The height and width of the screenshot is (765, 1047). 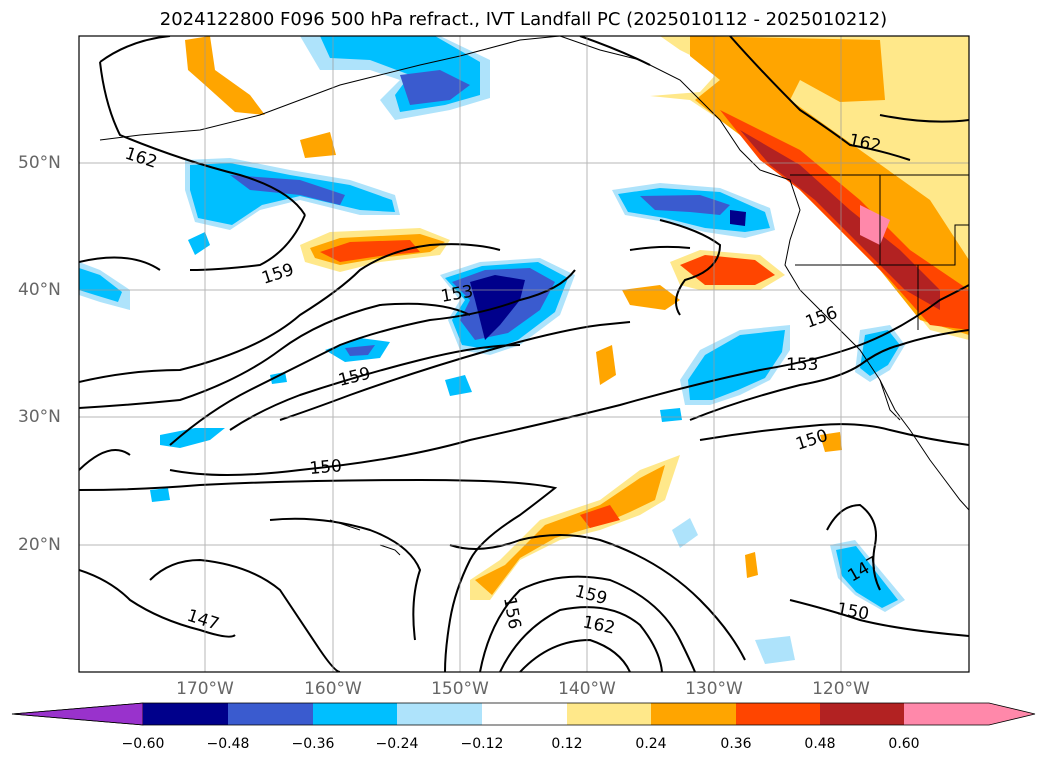 What do you see at coordinates (651, 744) in the screenshot?
I see `colorbar-tick-label: 0.24` at bounding box center [651, 744].